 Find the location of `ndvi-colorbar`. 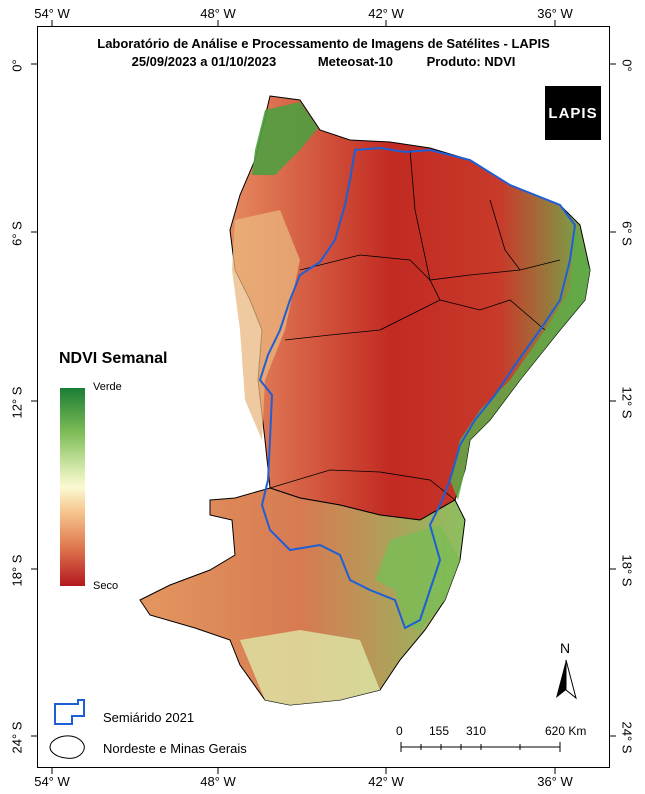

ndvi-colorbar is located at coordinates (72, 487).